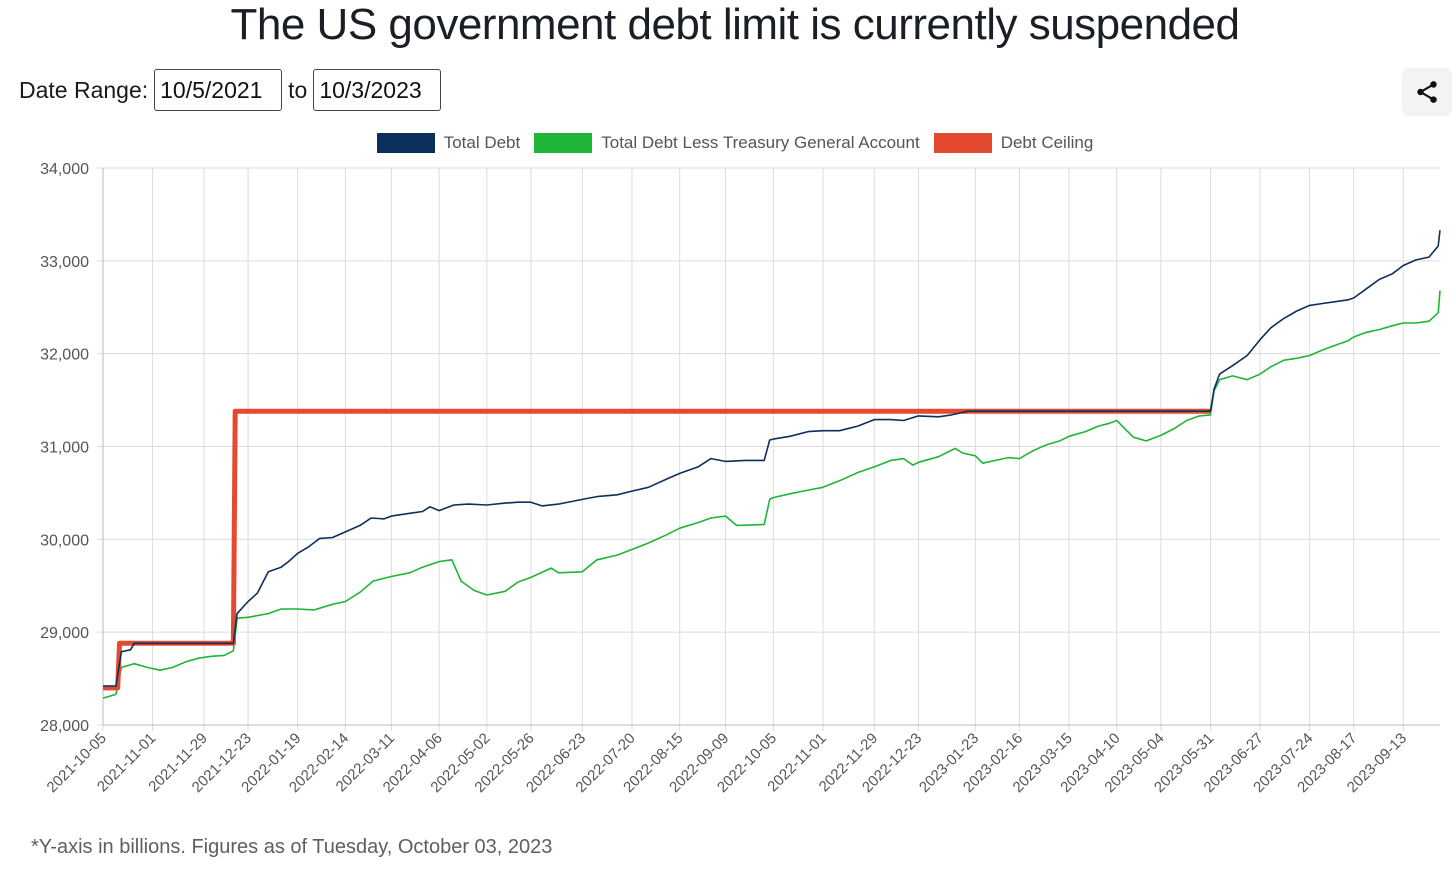 The height and width of the screenshot is (885, 1456). Describe the element at coordinates (64, 726) in the screenshot. I see `y-tick-label: 28,000` at that location.